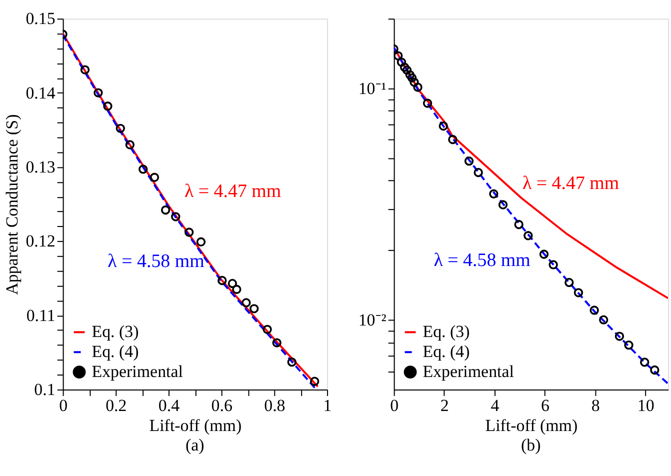 Image resolution: width=671 pixels, height=476 pixels. Describe the element at coordinates (531, 444) in the screenshot. I see `text: (b)` at that location.